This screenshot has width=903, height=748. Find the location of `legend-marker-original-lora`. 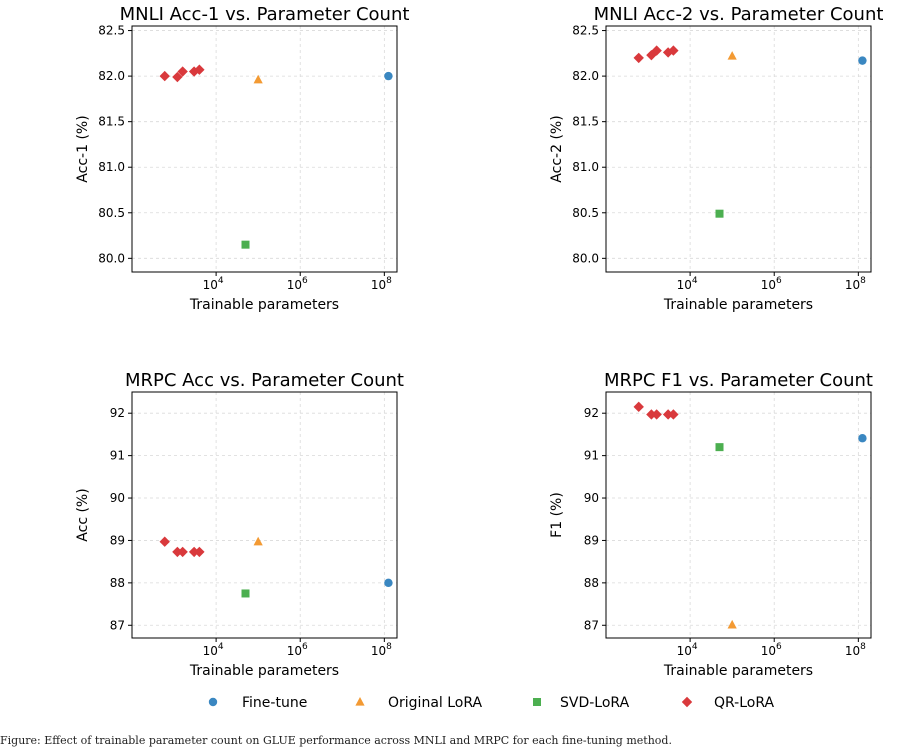

legend-marker-original-lora is located at coordinates (360, 701).